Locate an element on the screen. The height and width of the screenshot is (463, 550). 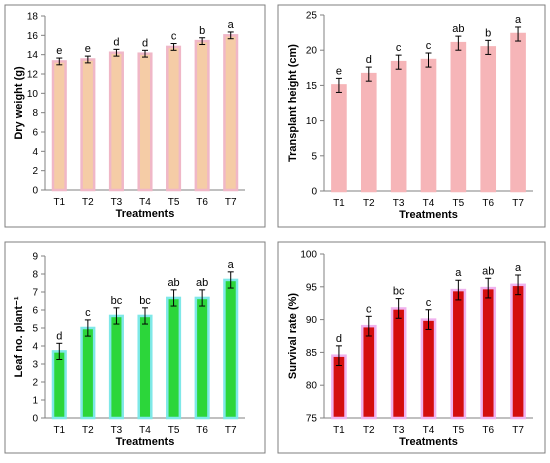
y-axis-title: Survival rate (%) is located at coordinates (293, 336).